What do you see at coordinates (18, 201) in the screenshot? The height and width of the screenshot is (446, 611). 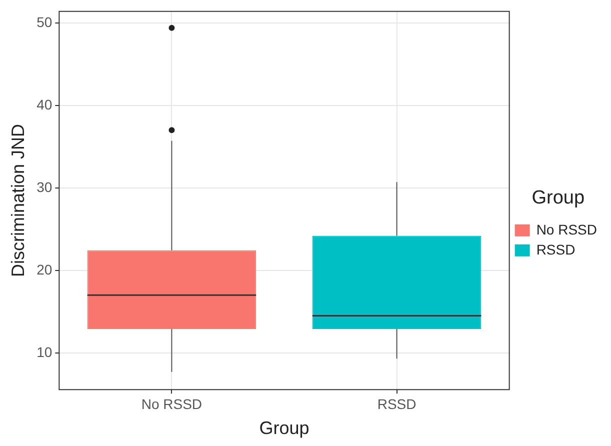 I see `y-axis-title: Discrimination JND` at bounding box center [18, 201].